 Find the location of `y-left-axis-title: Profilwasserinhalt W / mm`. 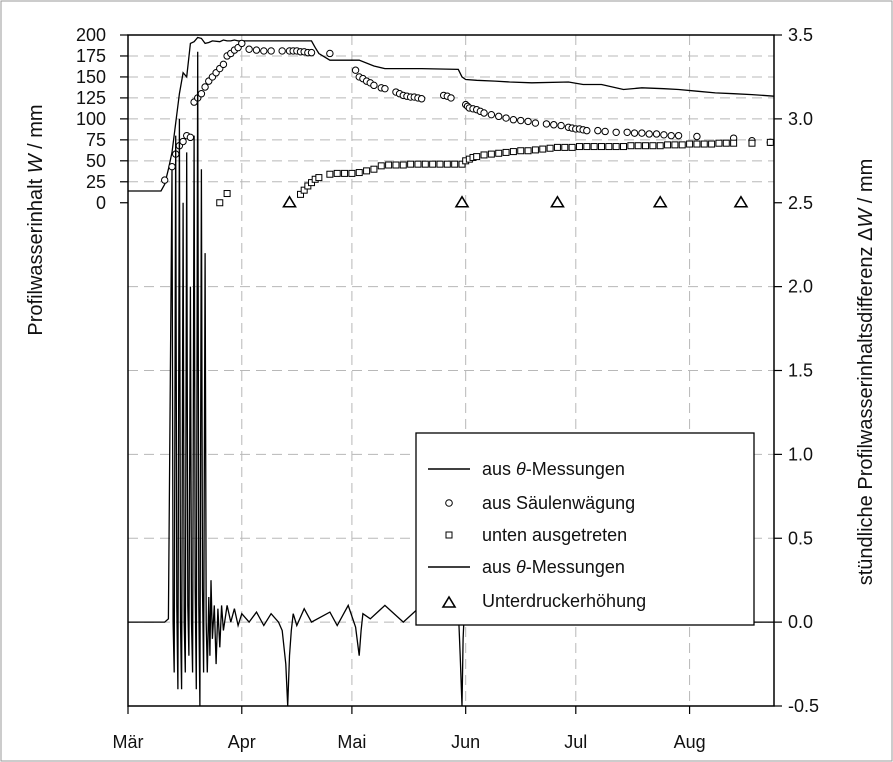

y-left-axis-title: Profilwasserinhalt W / mm is located at coordinates (36, 219).